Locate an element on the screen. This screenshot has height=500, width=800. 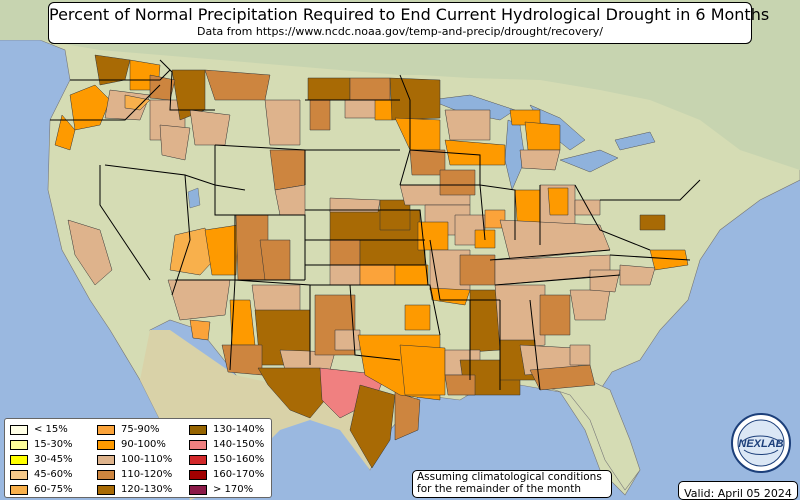
legend-label: 140-150% is located at coordinates (239, 444).